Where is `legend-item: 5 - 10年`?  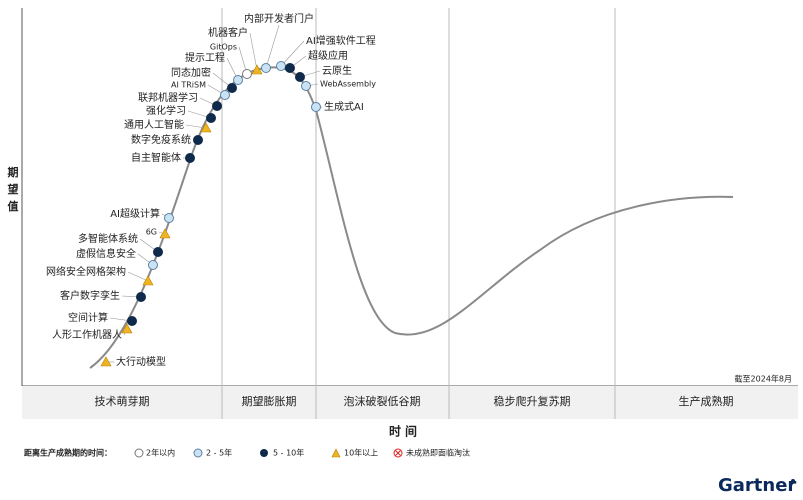
legend-item: 5 - 10年 is located at coordinates (288, 453).